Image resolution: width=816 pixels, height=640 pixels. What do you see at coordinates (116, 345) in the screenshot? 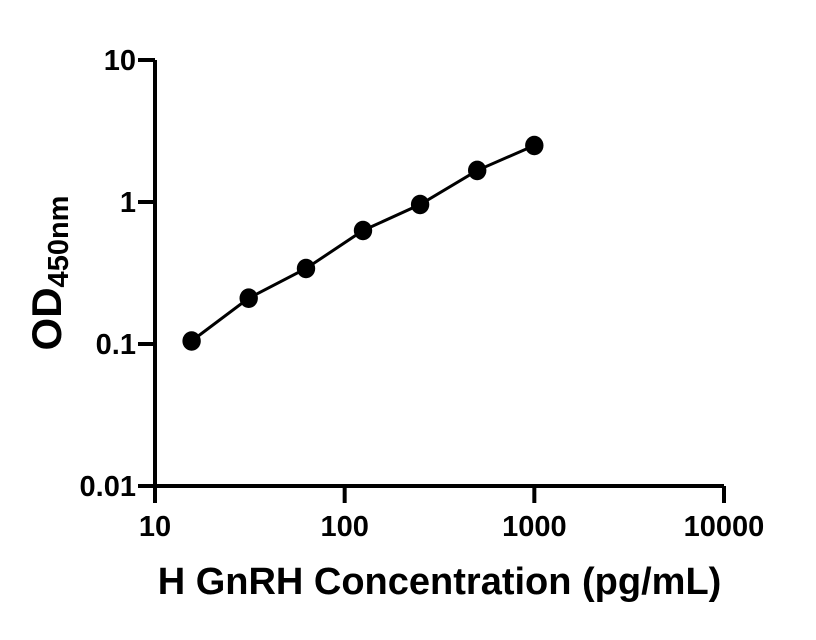
I see `y-tick-label: 0.1` at bounding box center [116, 345].